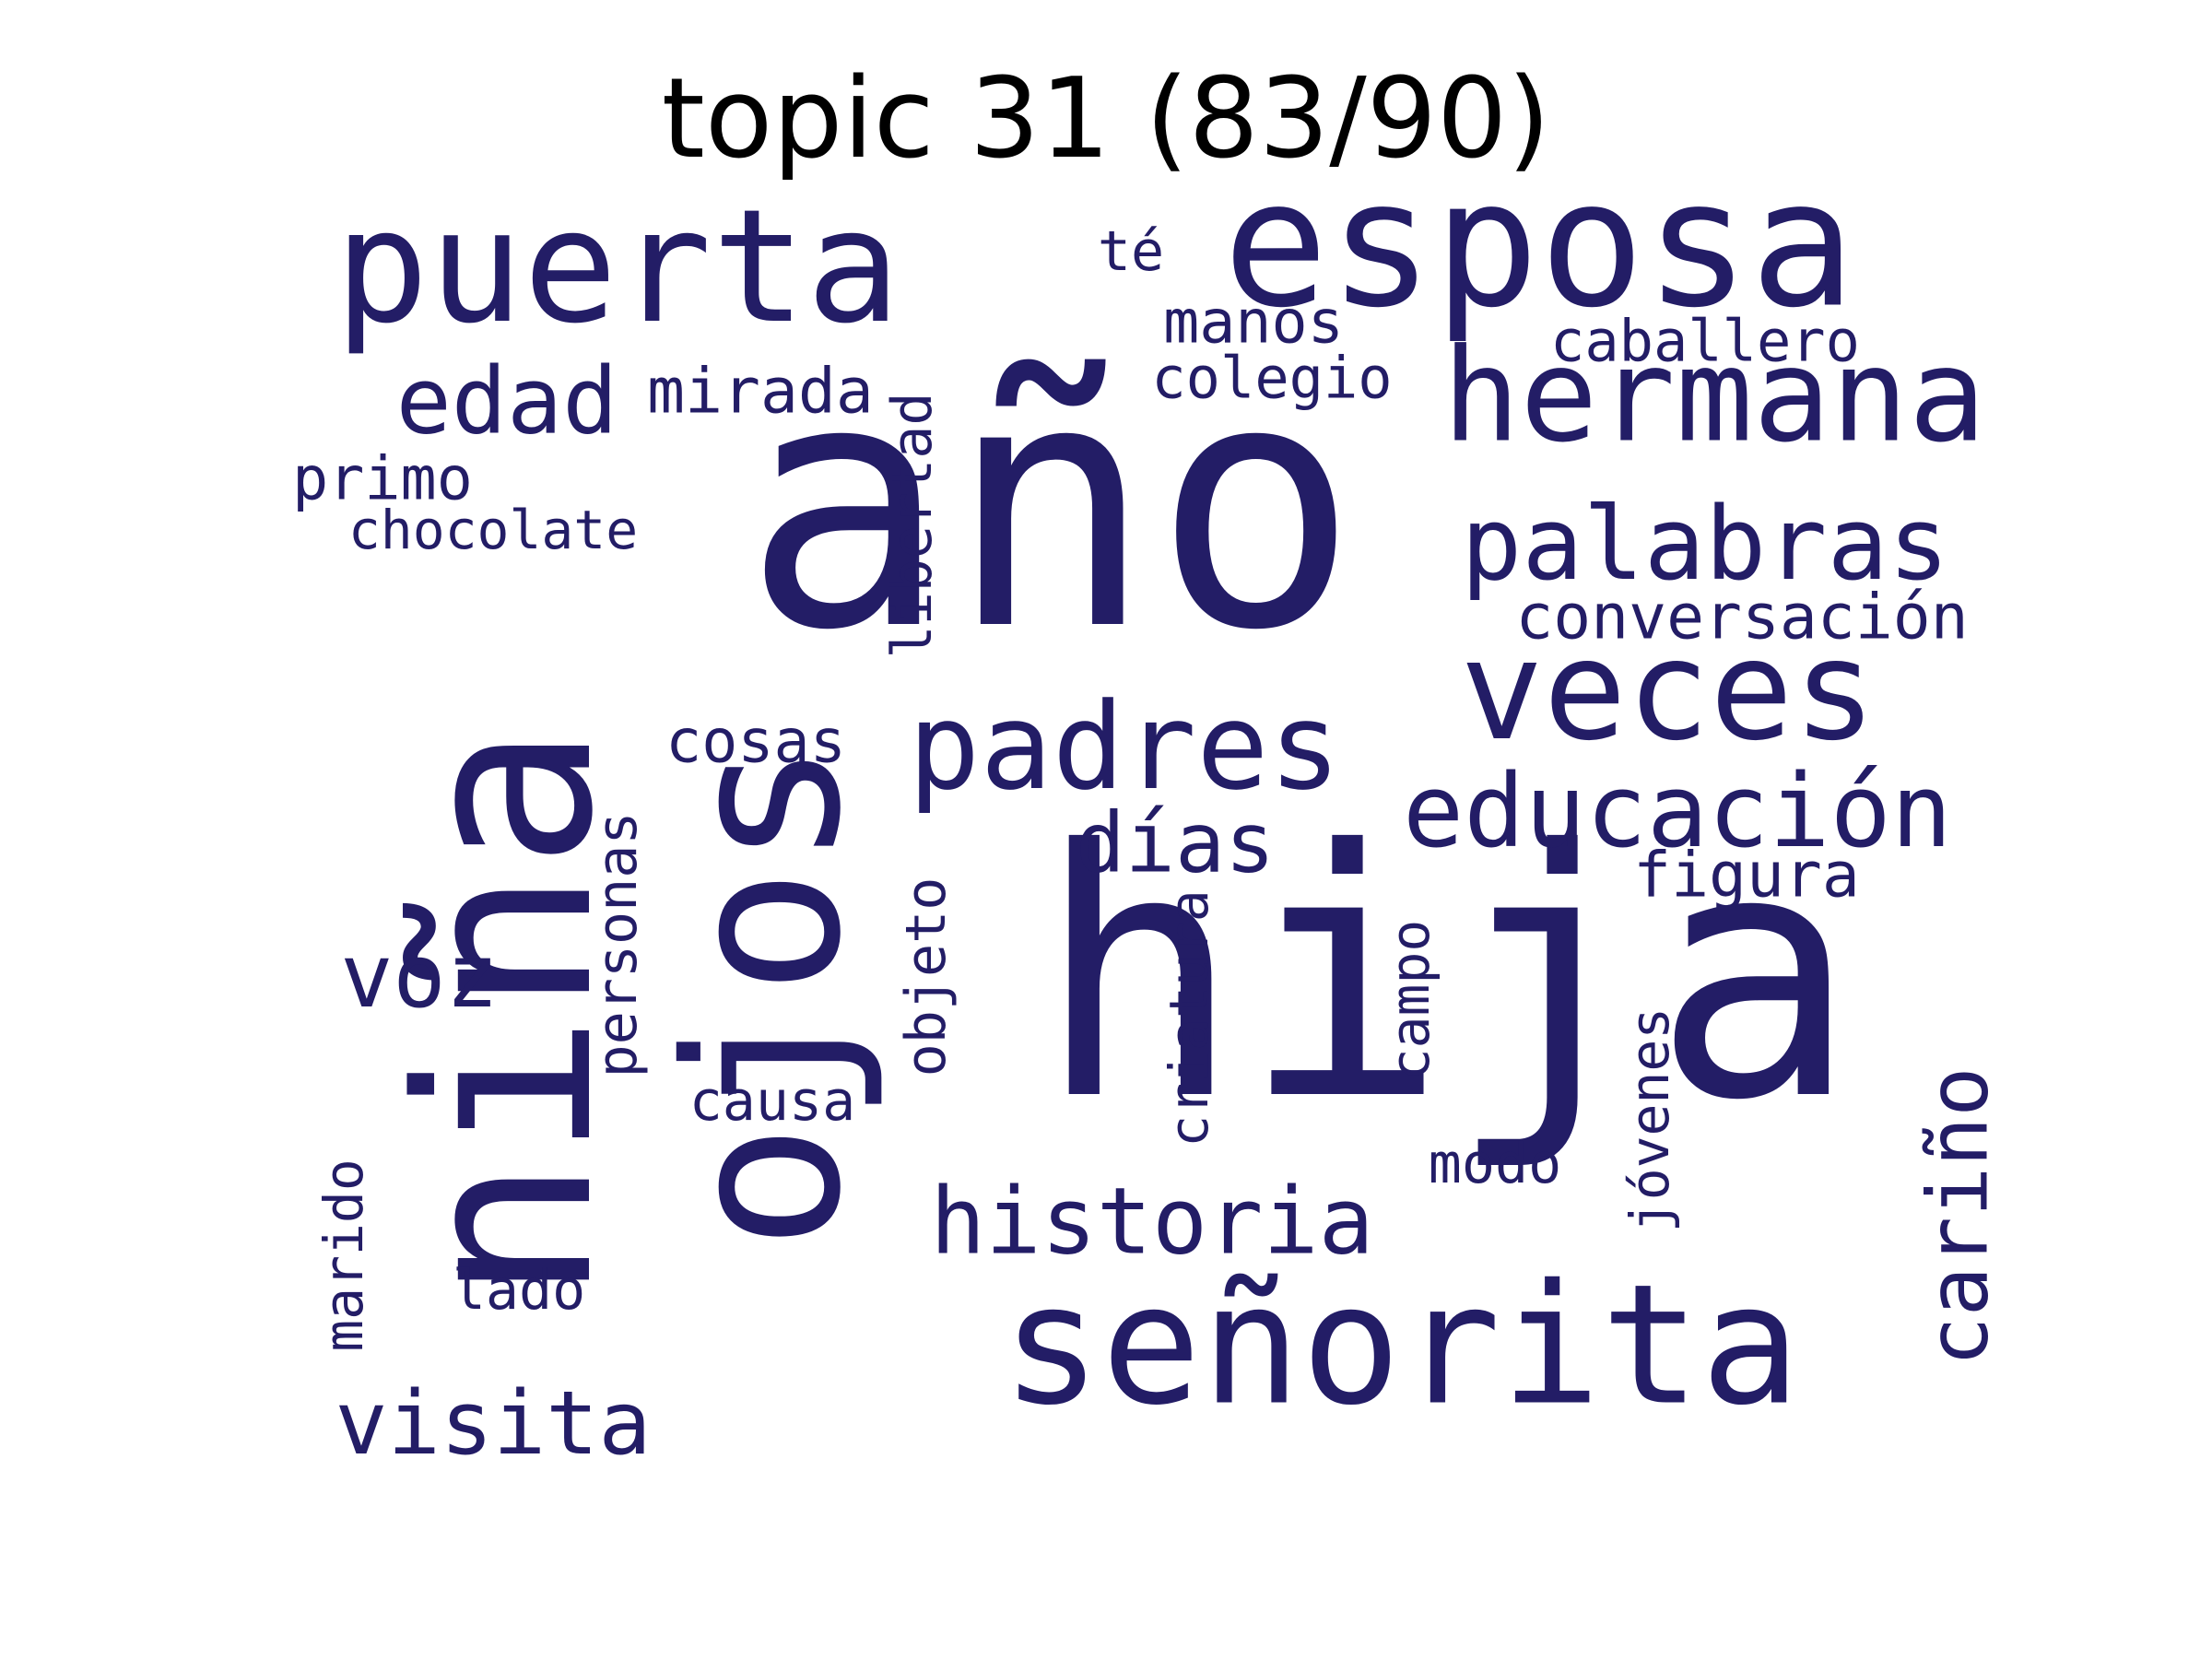 The height and width of the screenshot is (1659, 2212). I want to click on word-cloud-term: puerta, so click(617, 267).